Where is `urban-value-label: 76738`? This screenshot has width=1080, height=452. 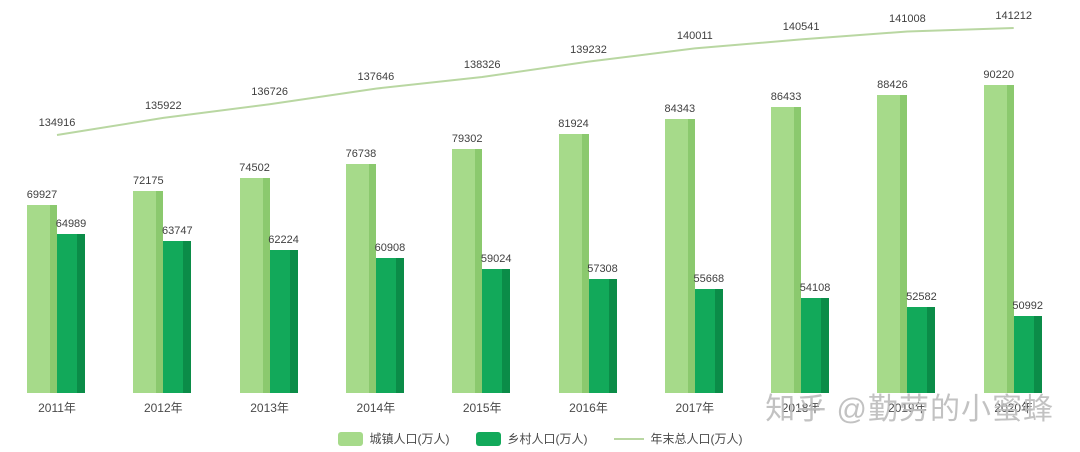 urban-value-label: 76738 is located at coordinates (361, 154).